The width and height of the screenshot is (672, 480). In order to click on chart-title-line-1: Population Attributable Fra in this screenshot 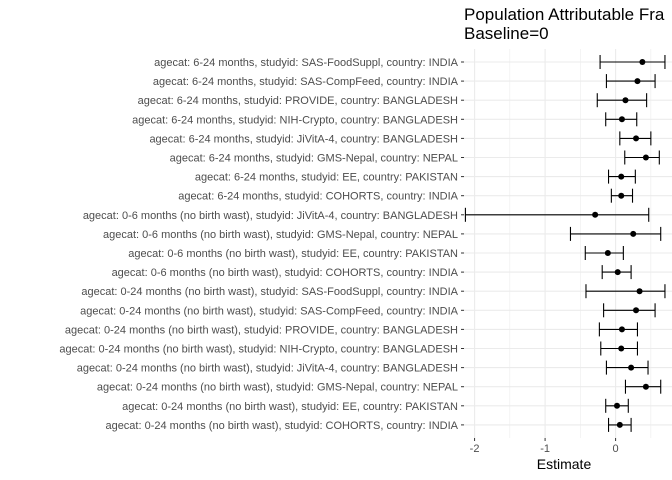, I will do `click(564, 14)`.